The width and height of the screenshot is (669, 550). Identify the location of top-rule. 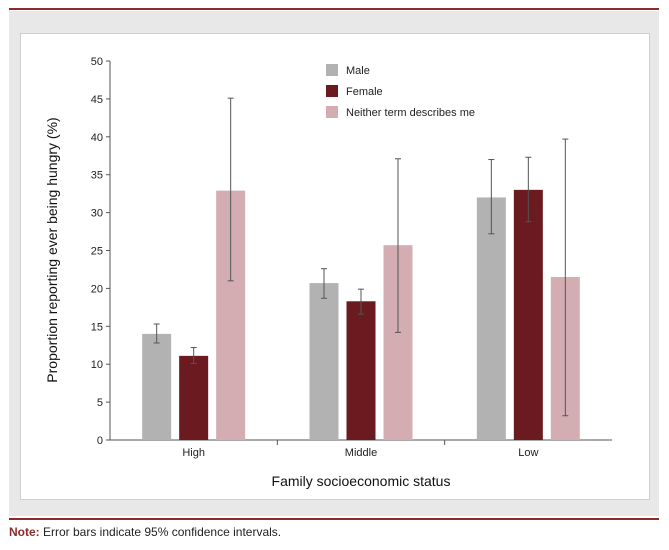
(334, 9).